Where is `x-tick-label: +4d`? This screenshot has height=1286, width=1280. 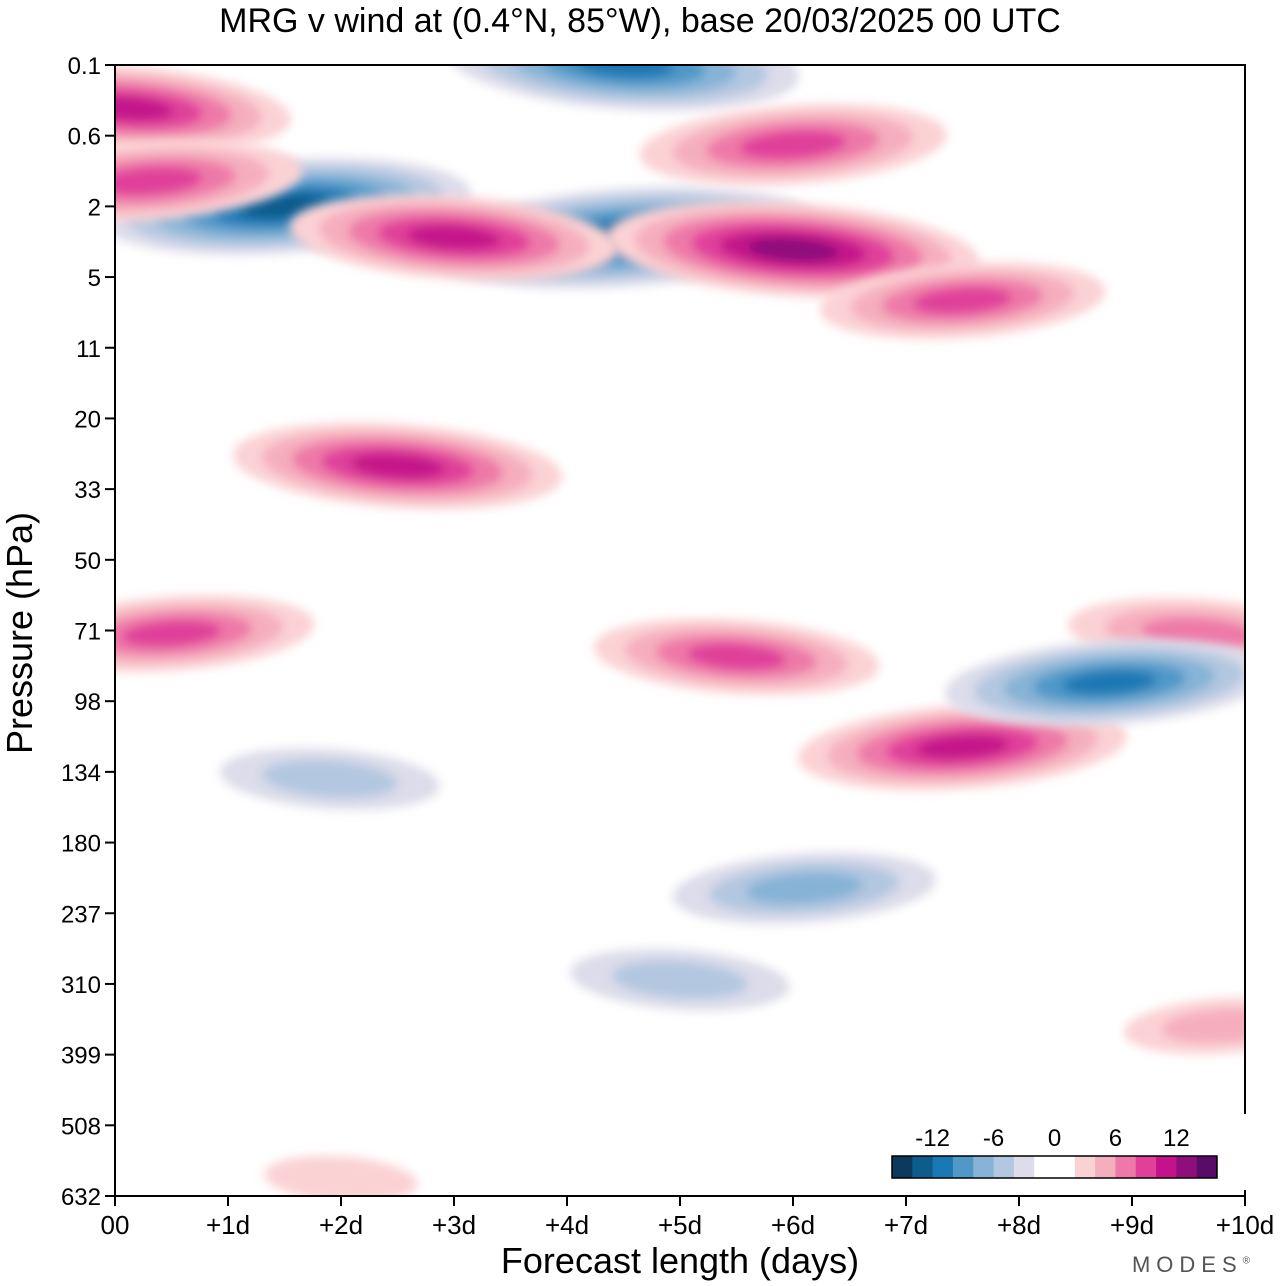
x-tick-label: +4d is located at coordinates (567, 1225).